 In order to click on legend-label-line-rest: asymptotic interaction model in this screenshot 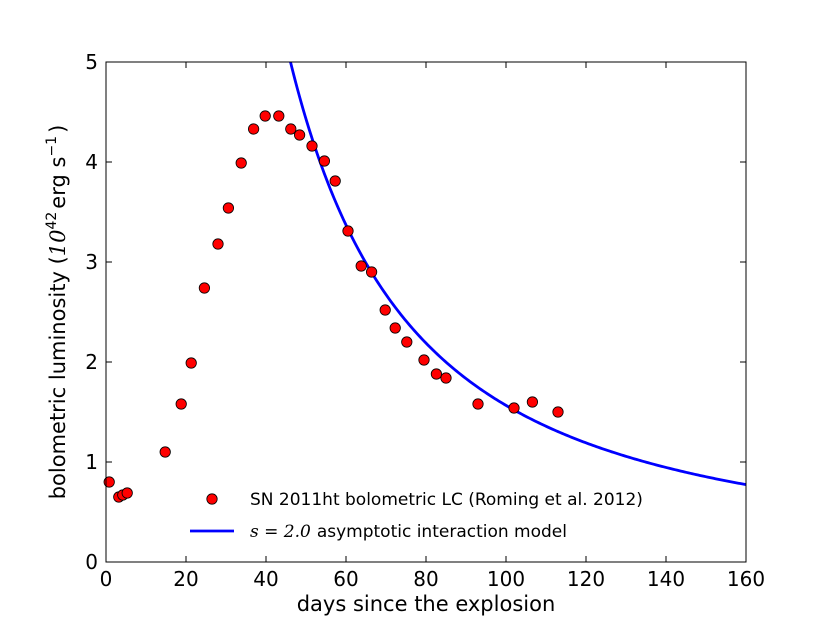, I will do `click(442, 532)`.